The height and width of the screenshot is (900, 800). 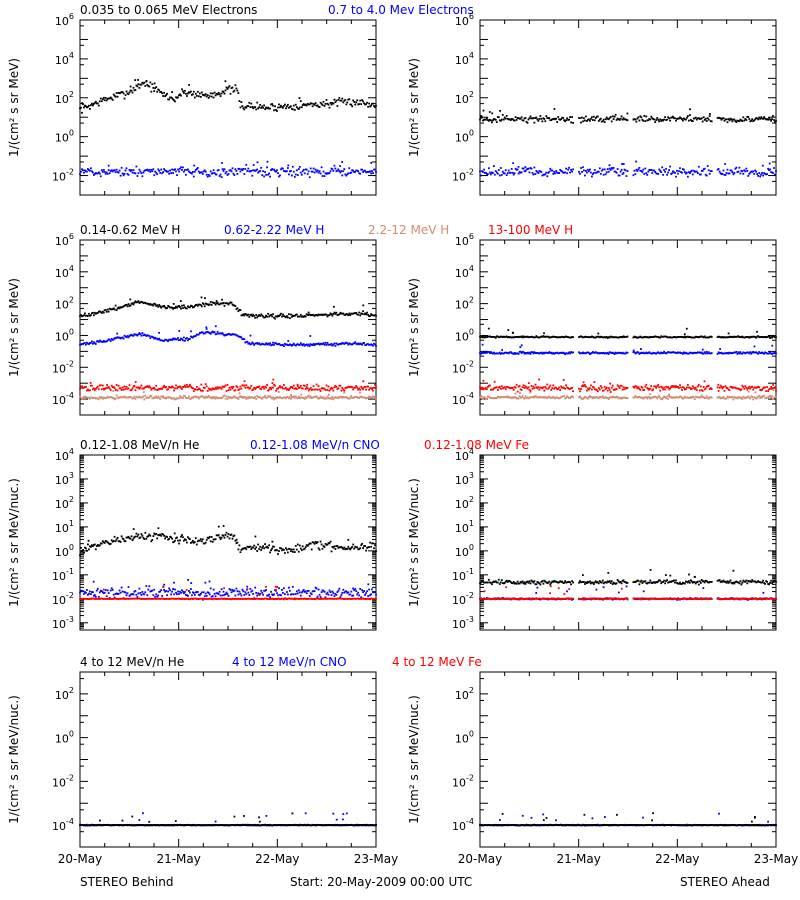 I want to click on y-tick-label: 104, so click(x=464, y=272).